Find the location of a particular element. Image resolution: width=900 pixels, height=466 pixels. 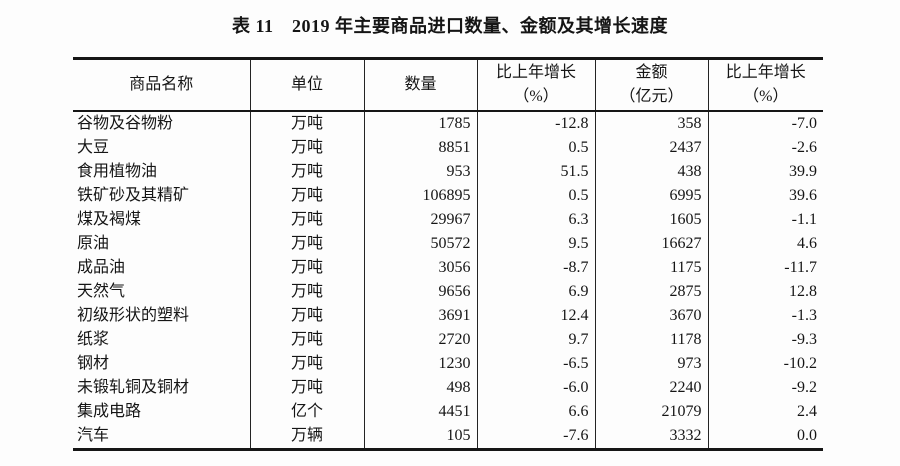

quantity-growth-cell: 6.6 is located at coordinates (536, 412).